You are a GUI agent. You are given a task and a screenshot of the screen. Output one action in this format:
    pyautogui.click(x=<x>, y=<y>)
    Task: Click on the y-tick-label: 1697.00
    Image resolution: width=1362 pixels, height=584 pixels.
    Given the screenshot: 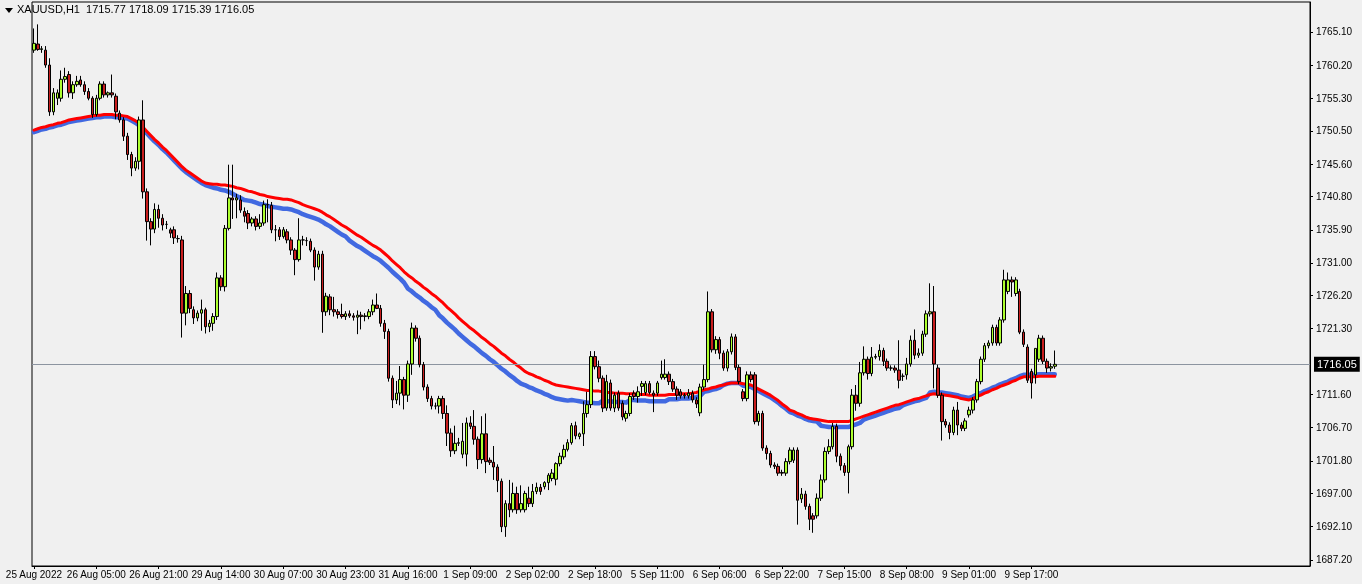 What is the action you would take?
    pyautogui.click(x=1334, y=493)
    